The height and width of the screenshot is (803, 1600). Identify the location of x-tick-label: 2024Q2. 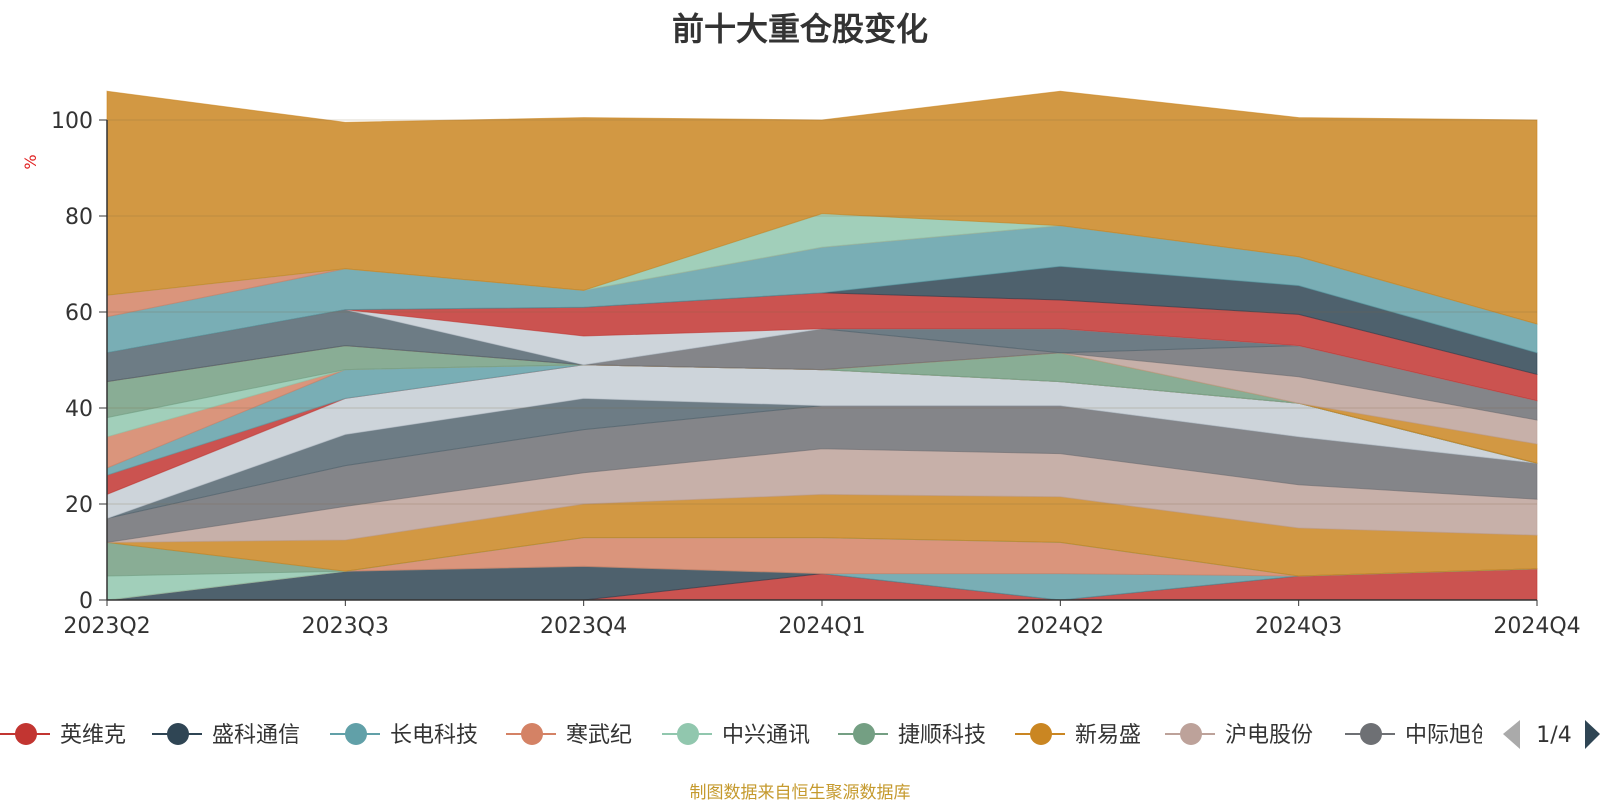
(1060, 626).